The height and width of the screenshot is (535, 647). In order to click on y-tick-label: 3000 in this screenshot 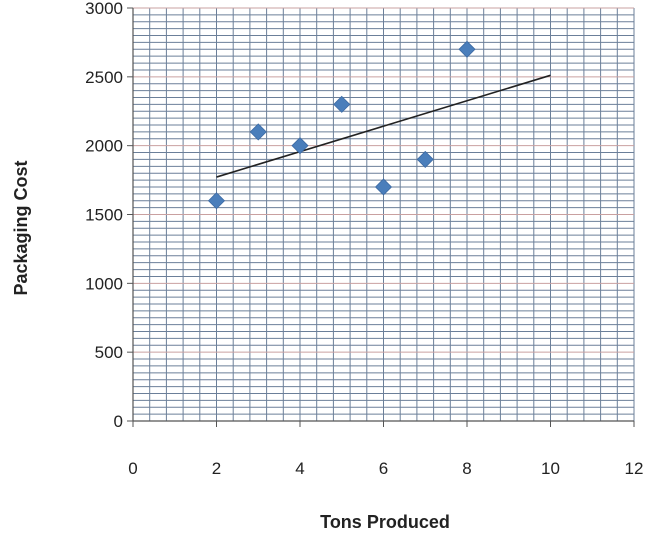, I will do `click(104, 9)`.